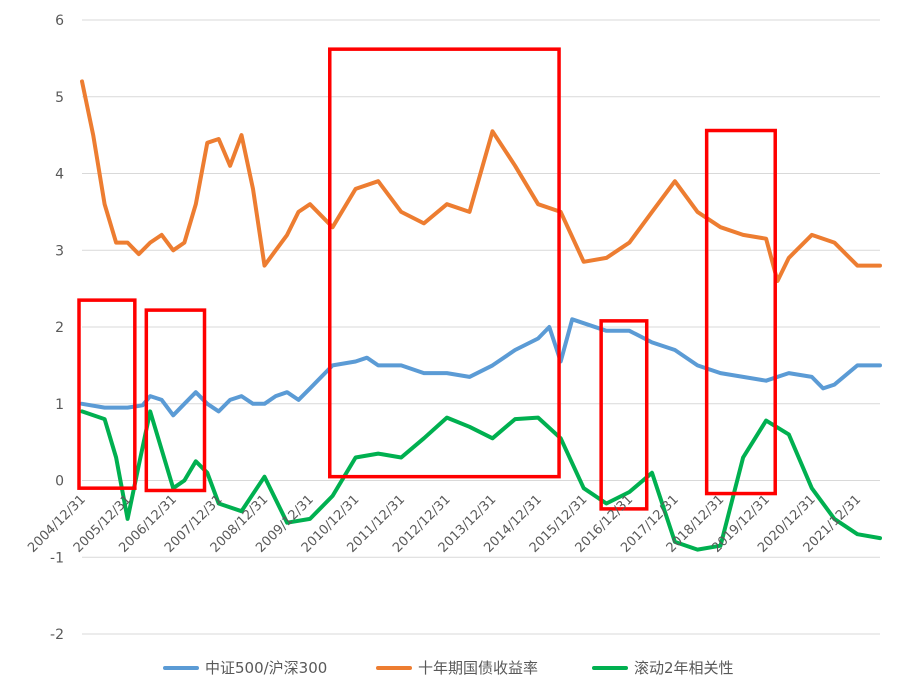 The width and height of the screenshot is (918, 697). Describe the element at coordinates (266, 668) in the screenshot. I see `legend-label-0: 中证500/沪深300` at that location.